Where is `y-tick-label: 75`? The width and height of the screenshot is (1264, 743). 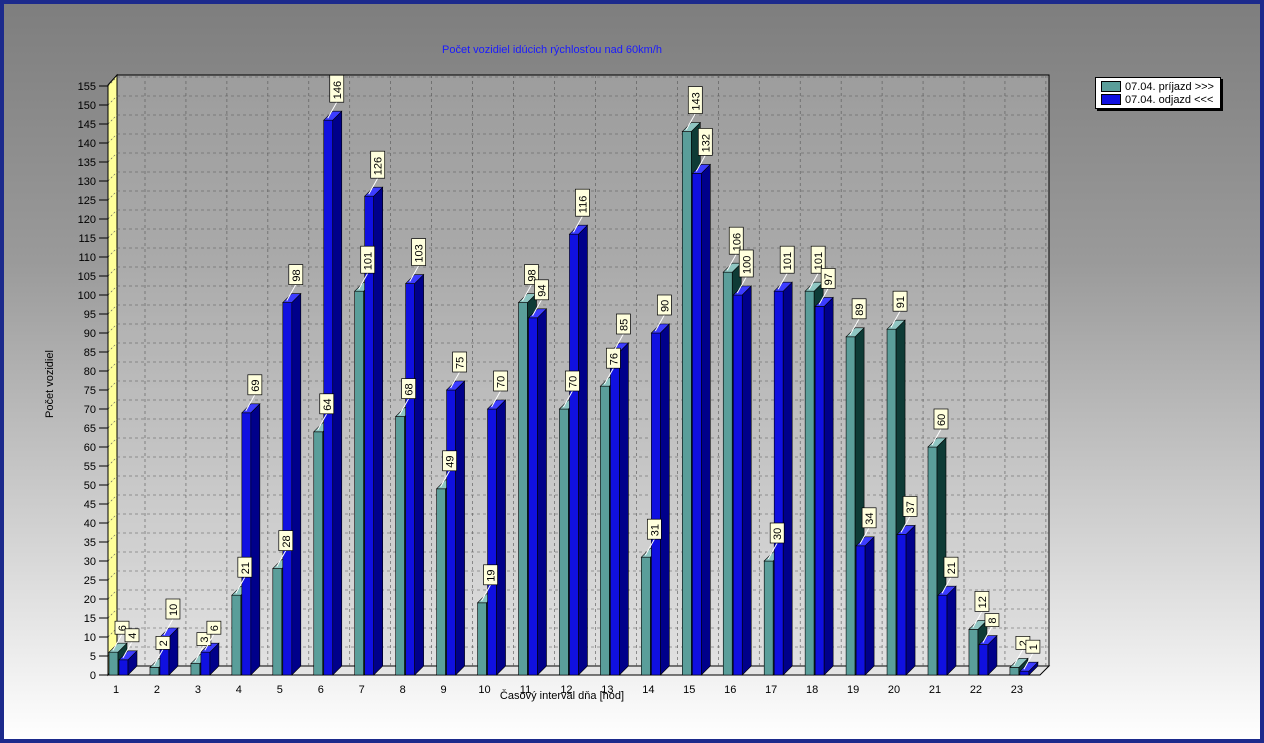
y-tick-label: 75 is located at coordinates (90, 391).